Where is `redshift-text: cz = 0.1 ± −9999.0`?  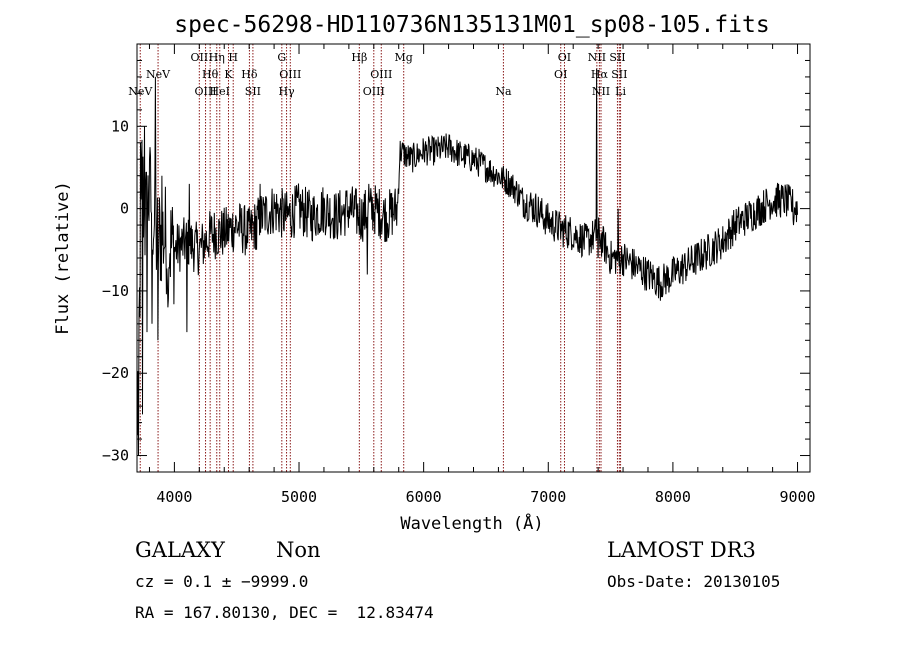
redshift-text: cz = 0.1 ± −9999.0 is located at coordinates (222, 581).